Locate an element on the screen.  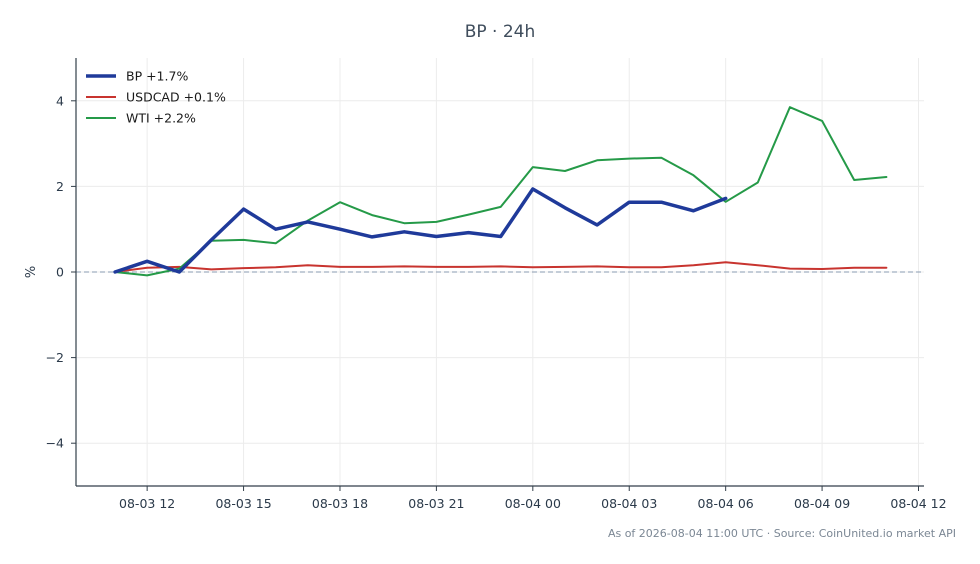
x-tick-label: 08-03 21 is located at coordinates (436, 503).